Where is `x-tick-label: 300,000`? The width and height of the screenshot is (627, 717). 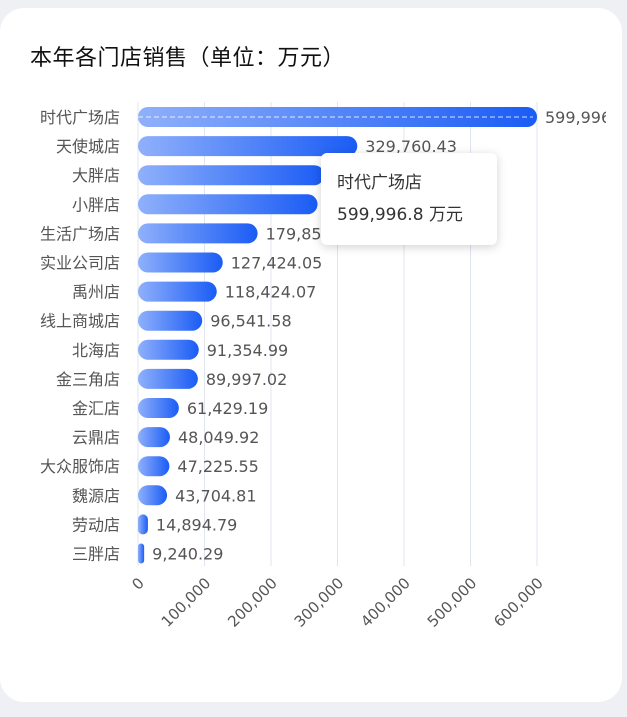 x-tick-label: 300,000 is located at coordinates (319, 602).